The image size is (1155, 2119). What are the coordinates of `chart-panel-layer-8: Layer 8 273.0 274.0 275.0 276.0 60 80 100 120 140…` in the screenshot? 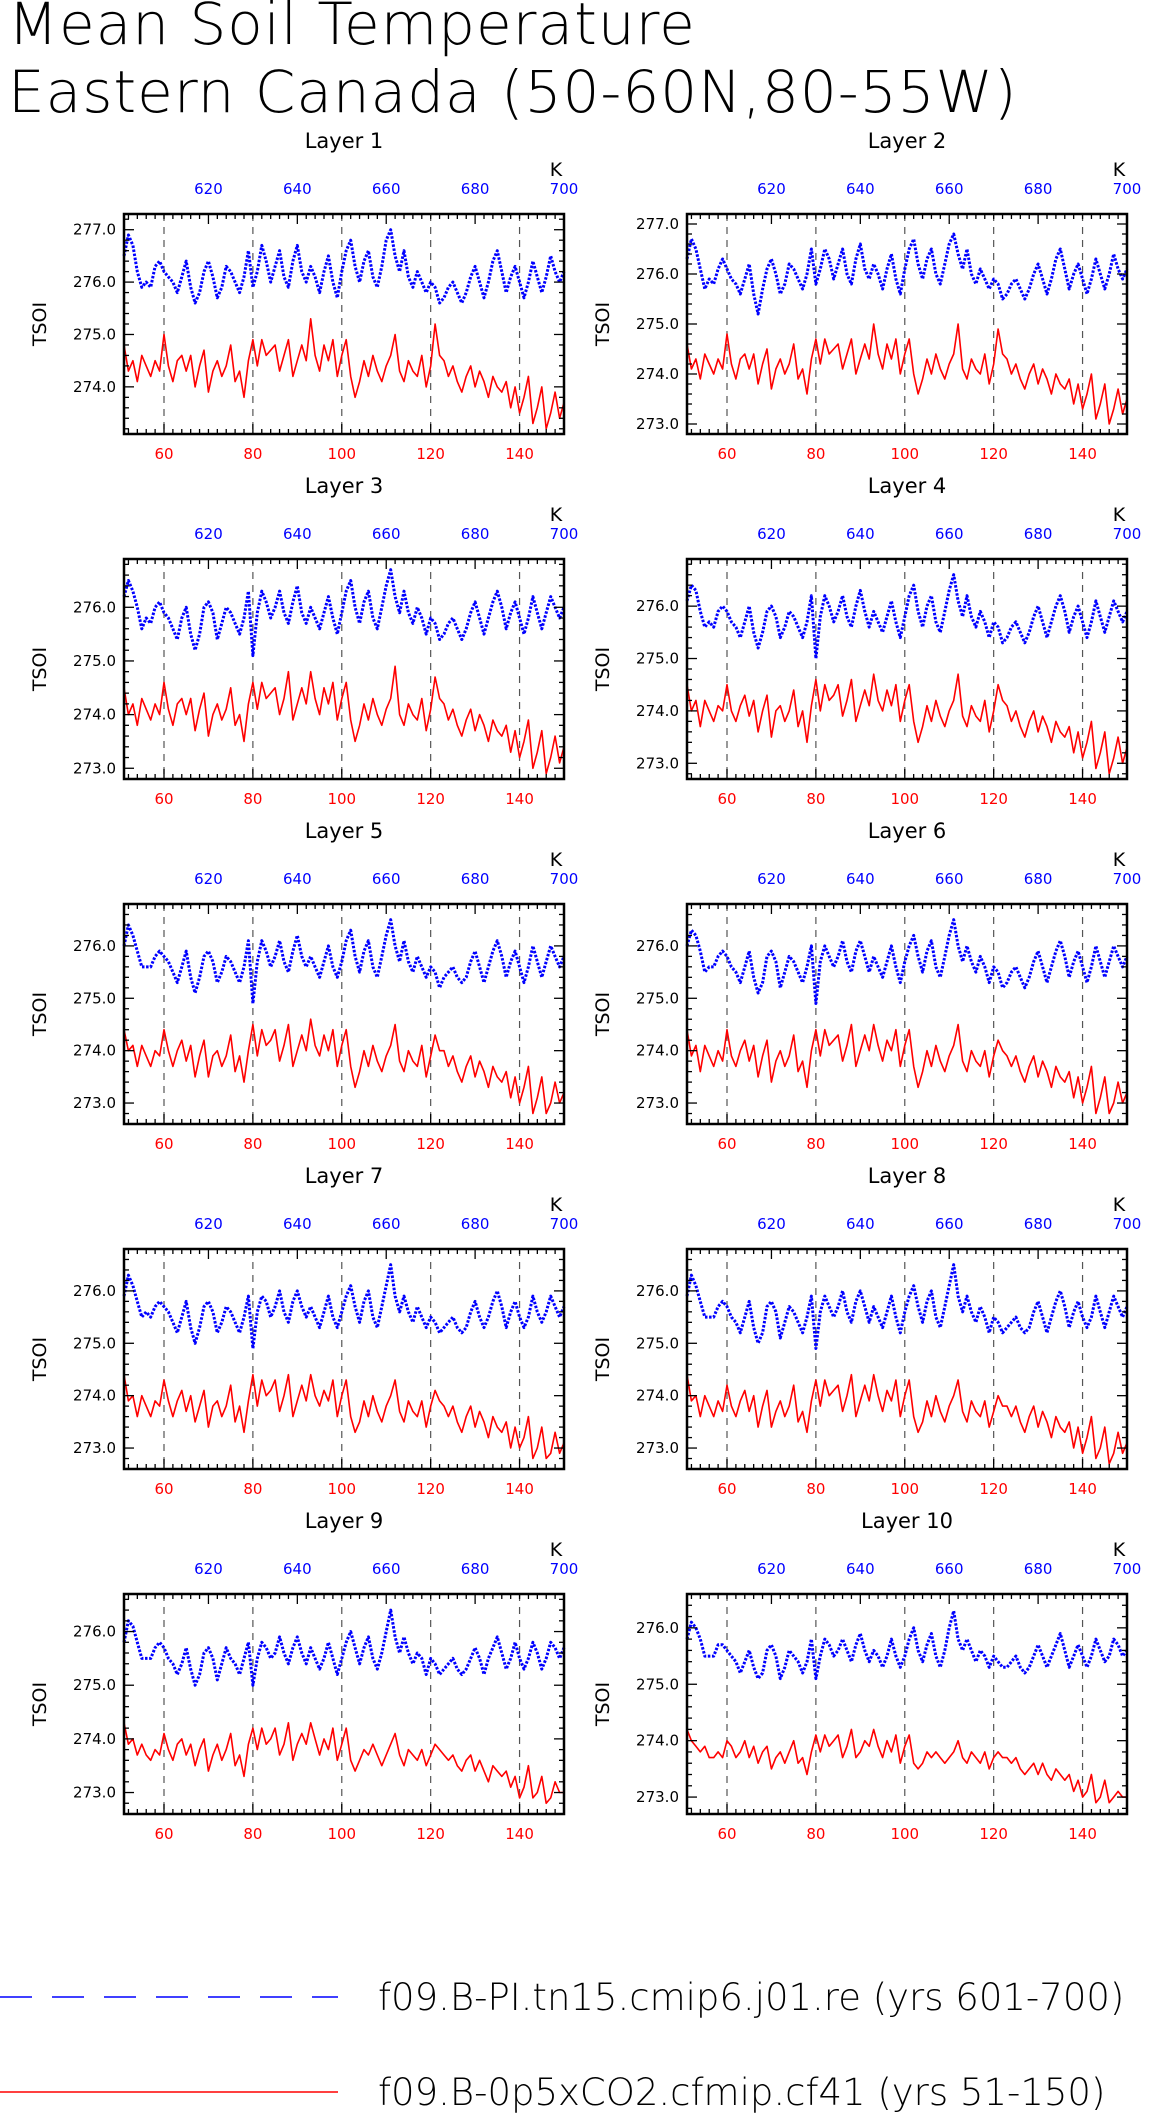 It's located at (866, 1331).